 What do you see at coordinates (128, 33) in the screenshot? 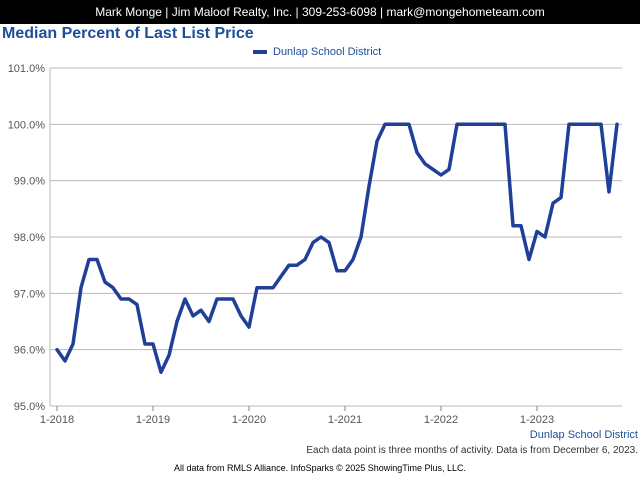
I see `chart-title: Median Percent of Last List Price` at bounding box center [128, 33].